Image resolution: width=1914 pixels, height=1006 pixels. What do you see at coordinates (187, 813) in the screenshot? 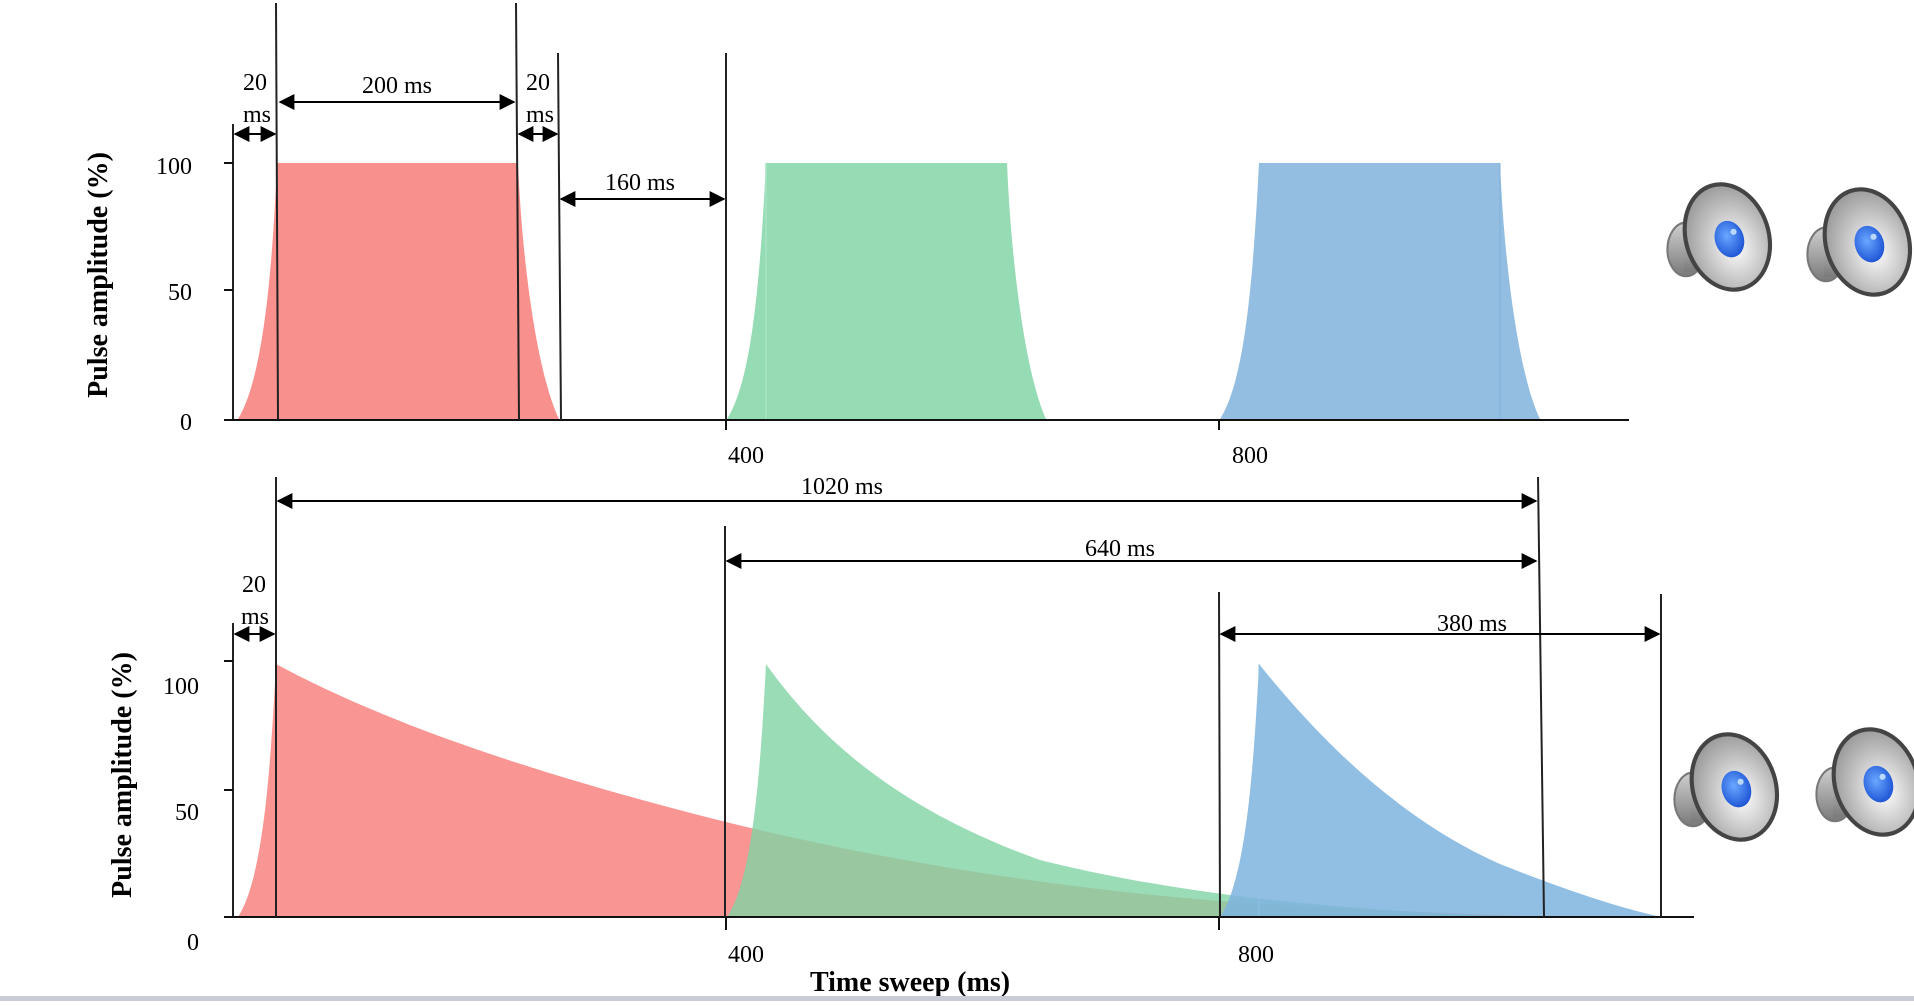
I see `bottom-ytick-50: 50` at bounding box center [187, 813].